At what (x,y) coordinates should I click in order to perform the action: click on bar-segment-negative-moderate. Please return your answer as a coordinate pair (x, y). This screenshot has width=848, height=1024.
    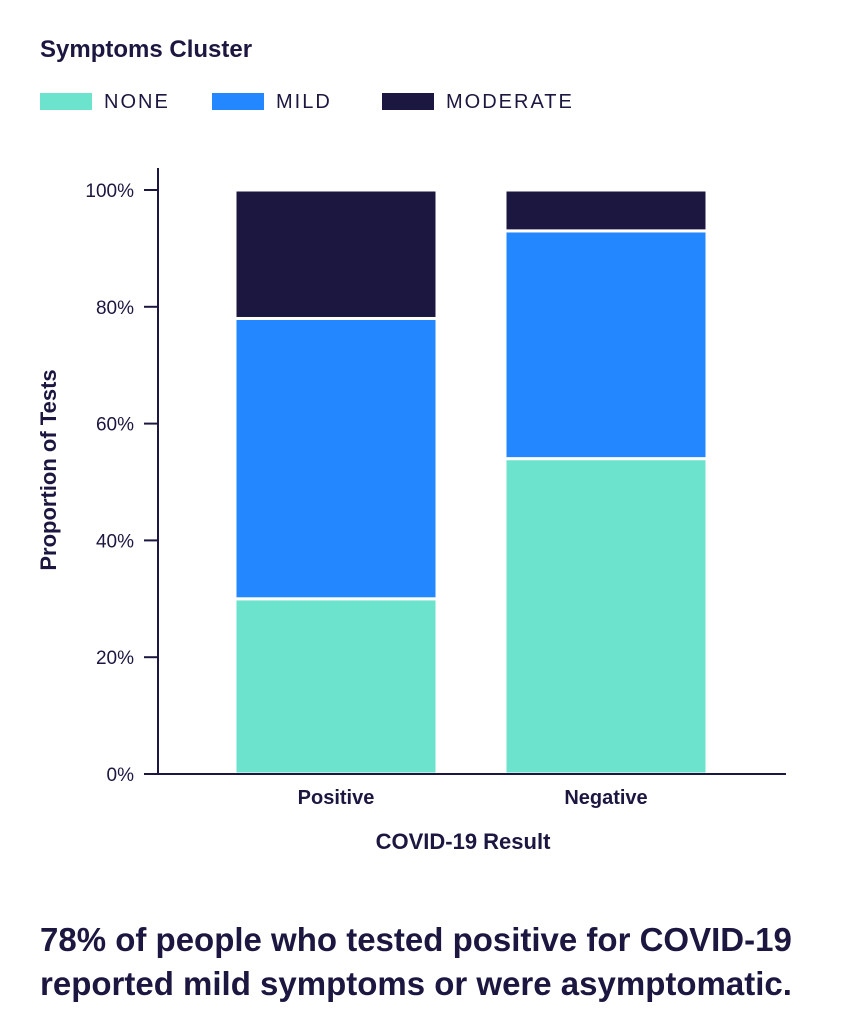
    Looking at the image, I should click on (606, 210).